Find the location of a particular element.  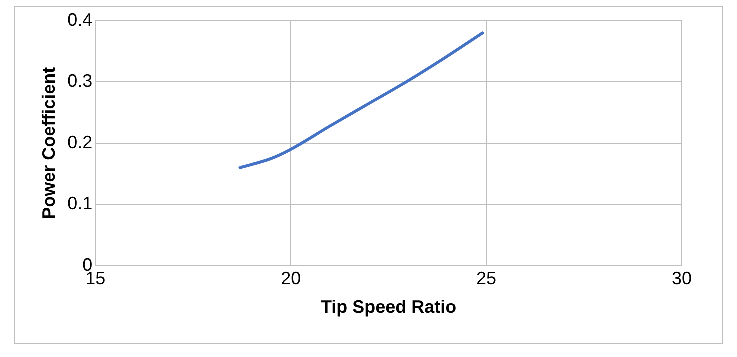

line-series is located at coordinates (361, 101).